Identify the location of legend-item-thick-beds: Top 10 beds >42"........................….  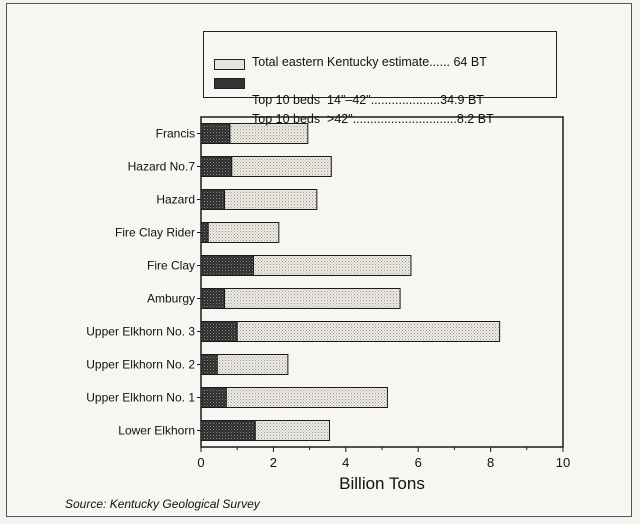
(349, 100).